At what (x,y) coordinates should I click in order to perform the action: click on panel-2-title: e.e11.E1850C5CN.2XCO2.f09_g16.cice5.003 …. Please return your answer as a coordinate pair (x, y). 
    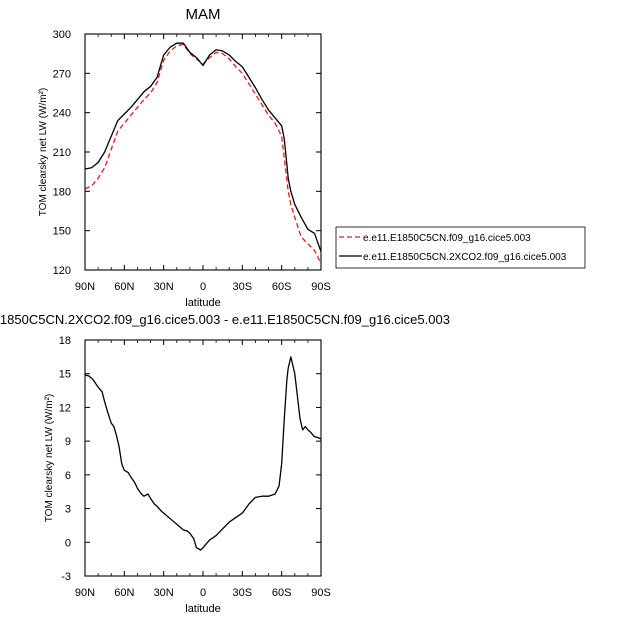
    Looking at the image, I should click on (225, 319).